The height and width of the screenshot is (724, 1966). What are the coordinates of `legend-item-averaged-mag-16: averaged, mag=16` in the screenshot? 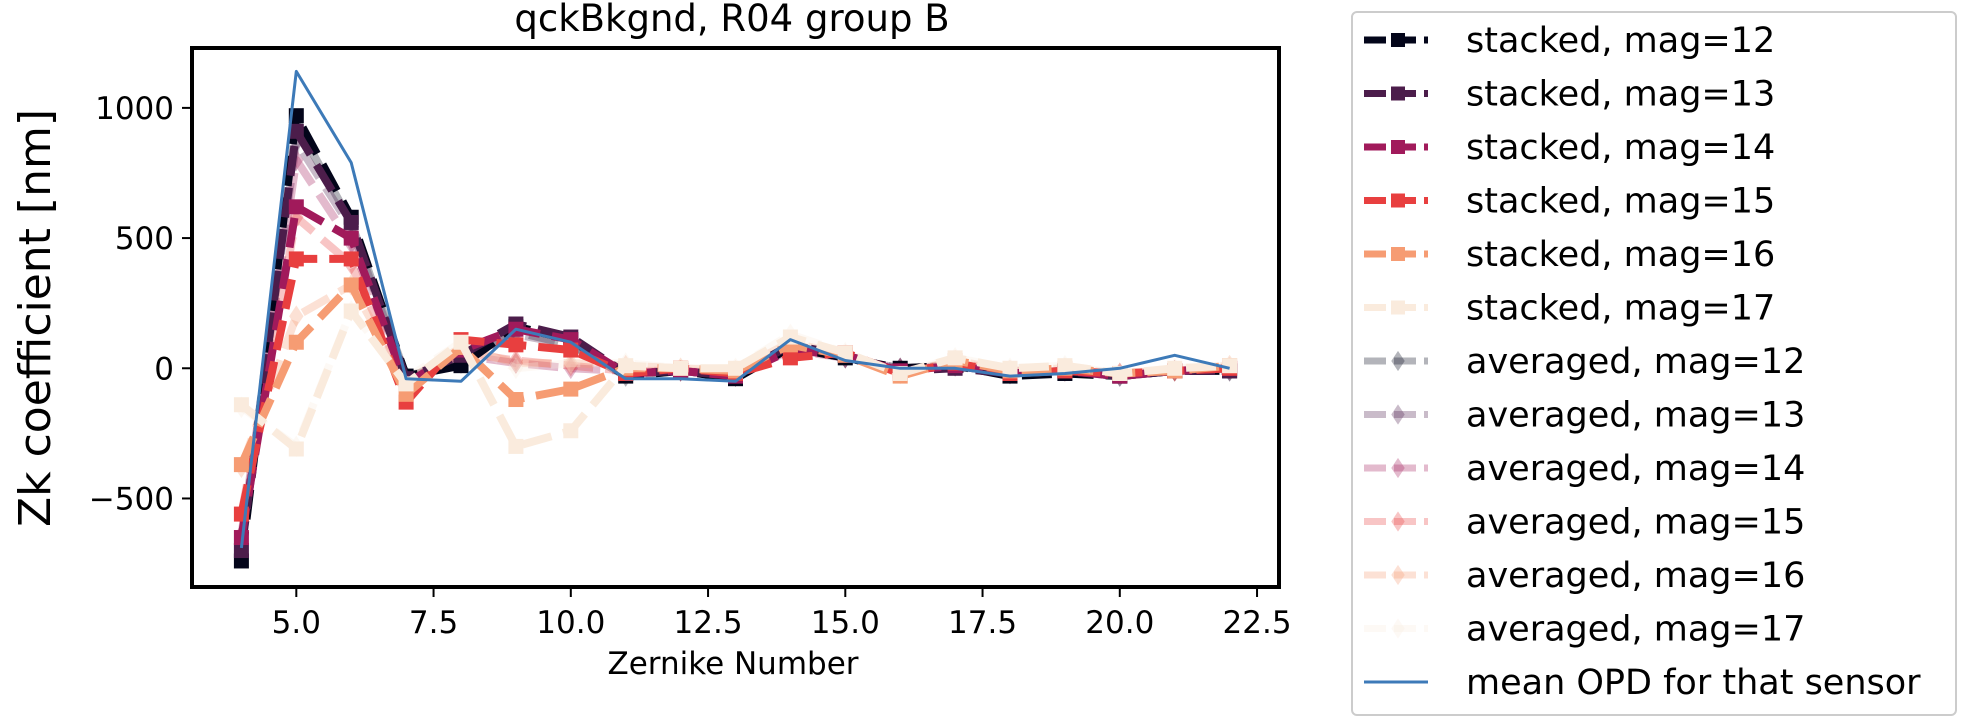 It's located at (1584, 576).